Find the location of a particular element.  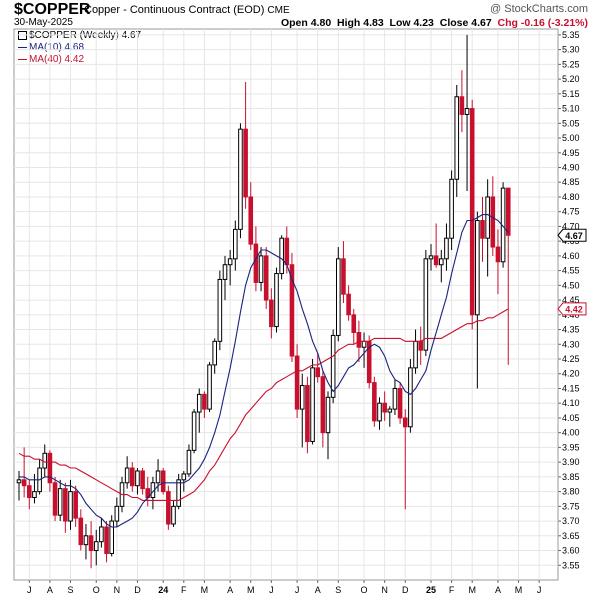

y-tick-label: 3.70 is located at coordinates (571, 521).